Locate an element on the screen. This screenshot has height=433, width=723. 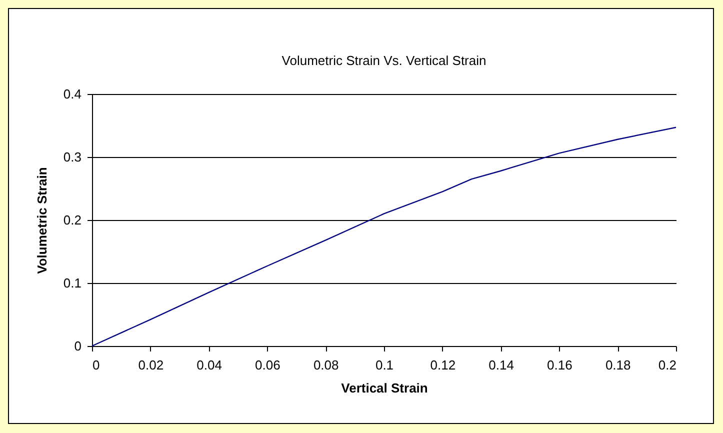
x-axis-title: Vertical Strain is located at coordinates (384, 388).